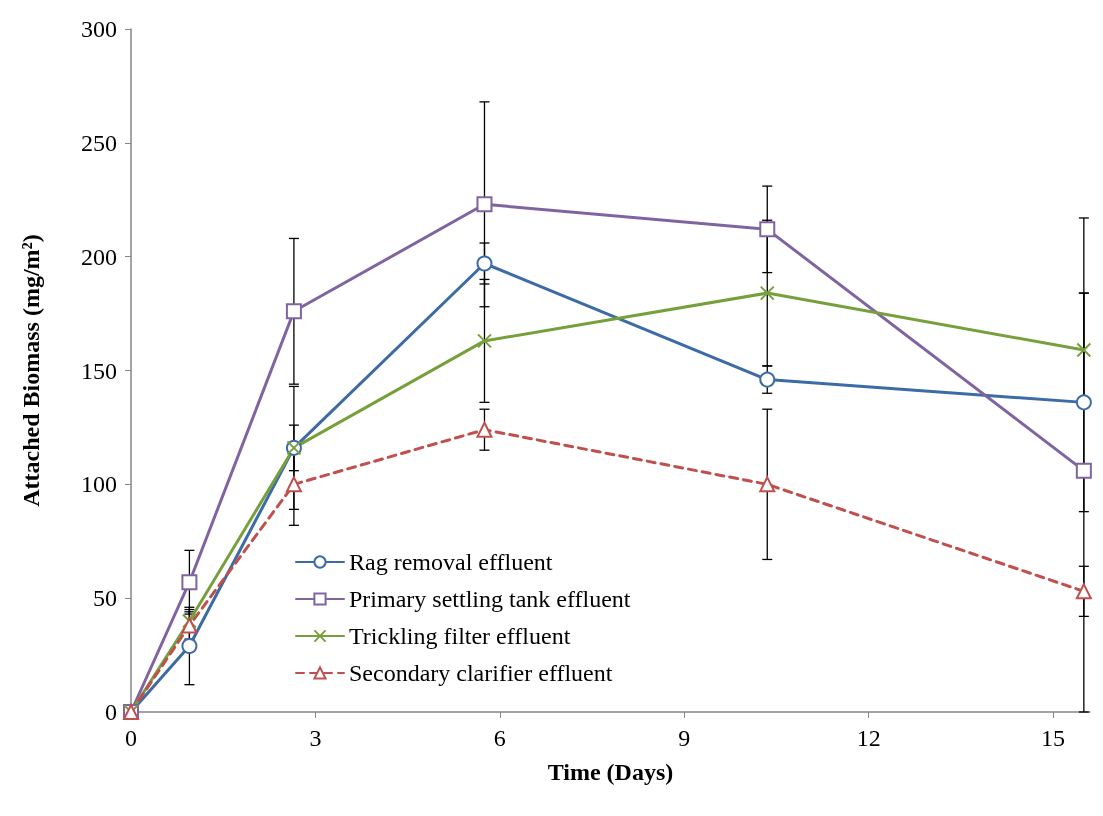 The width and height of the screenshot is (1103, 816). What do you see at coordinates (490, 599) in the screenshot?
I see `legend-label: Primary settling tank effluent` at bounding box center [490, 599].